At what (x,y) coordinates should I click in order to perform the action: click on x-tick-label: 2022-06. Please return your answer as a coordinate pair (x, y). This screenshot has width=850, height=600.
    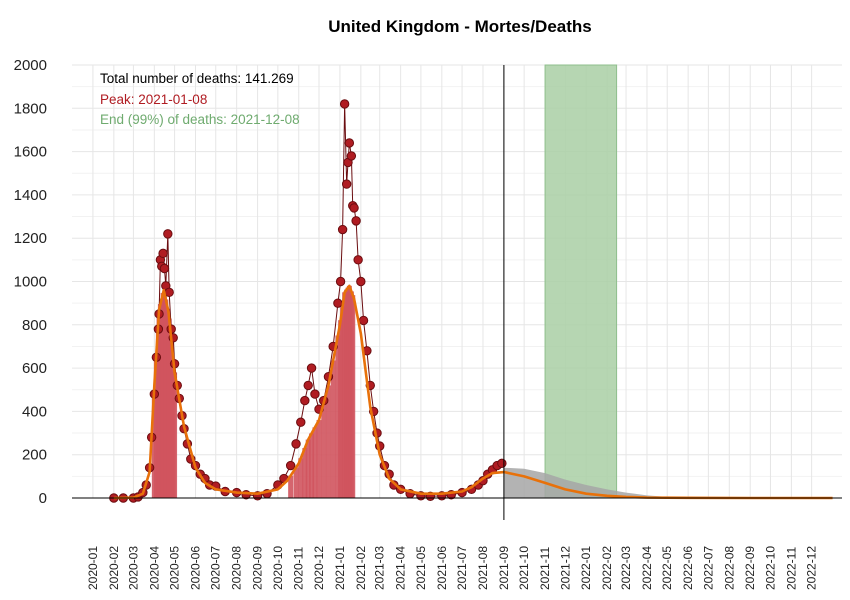
    Looking at the image, I should click on (688, 568).